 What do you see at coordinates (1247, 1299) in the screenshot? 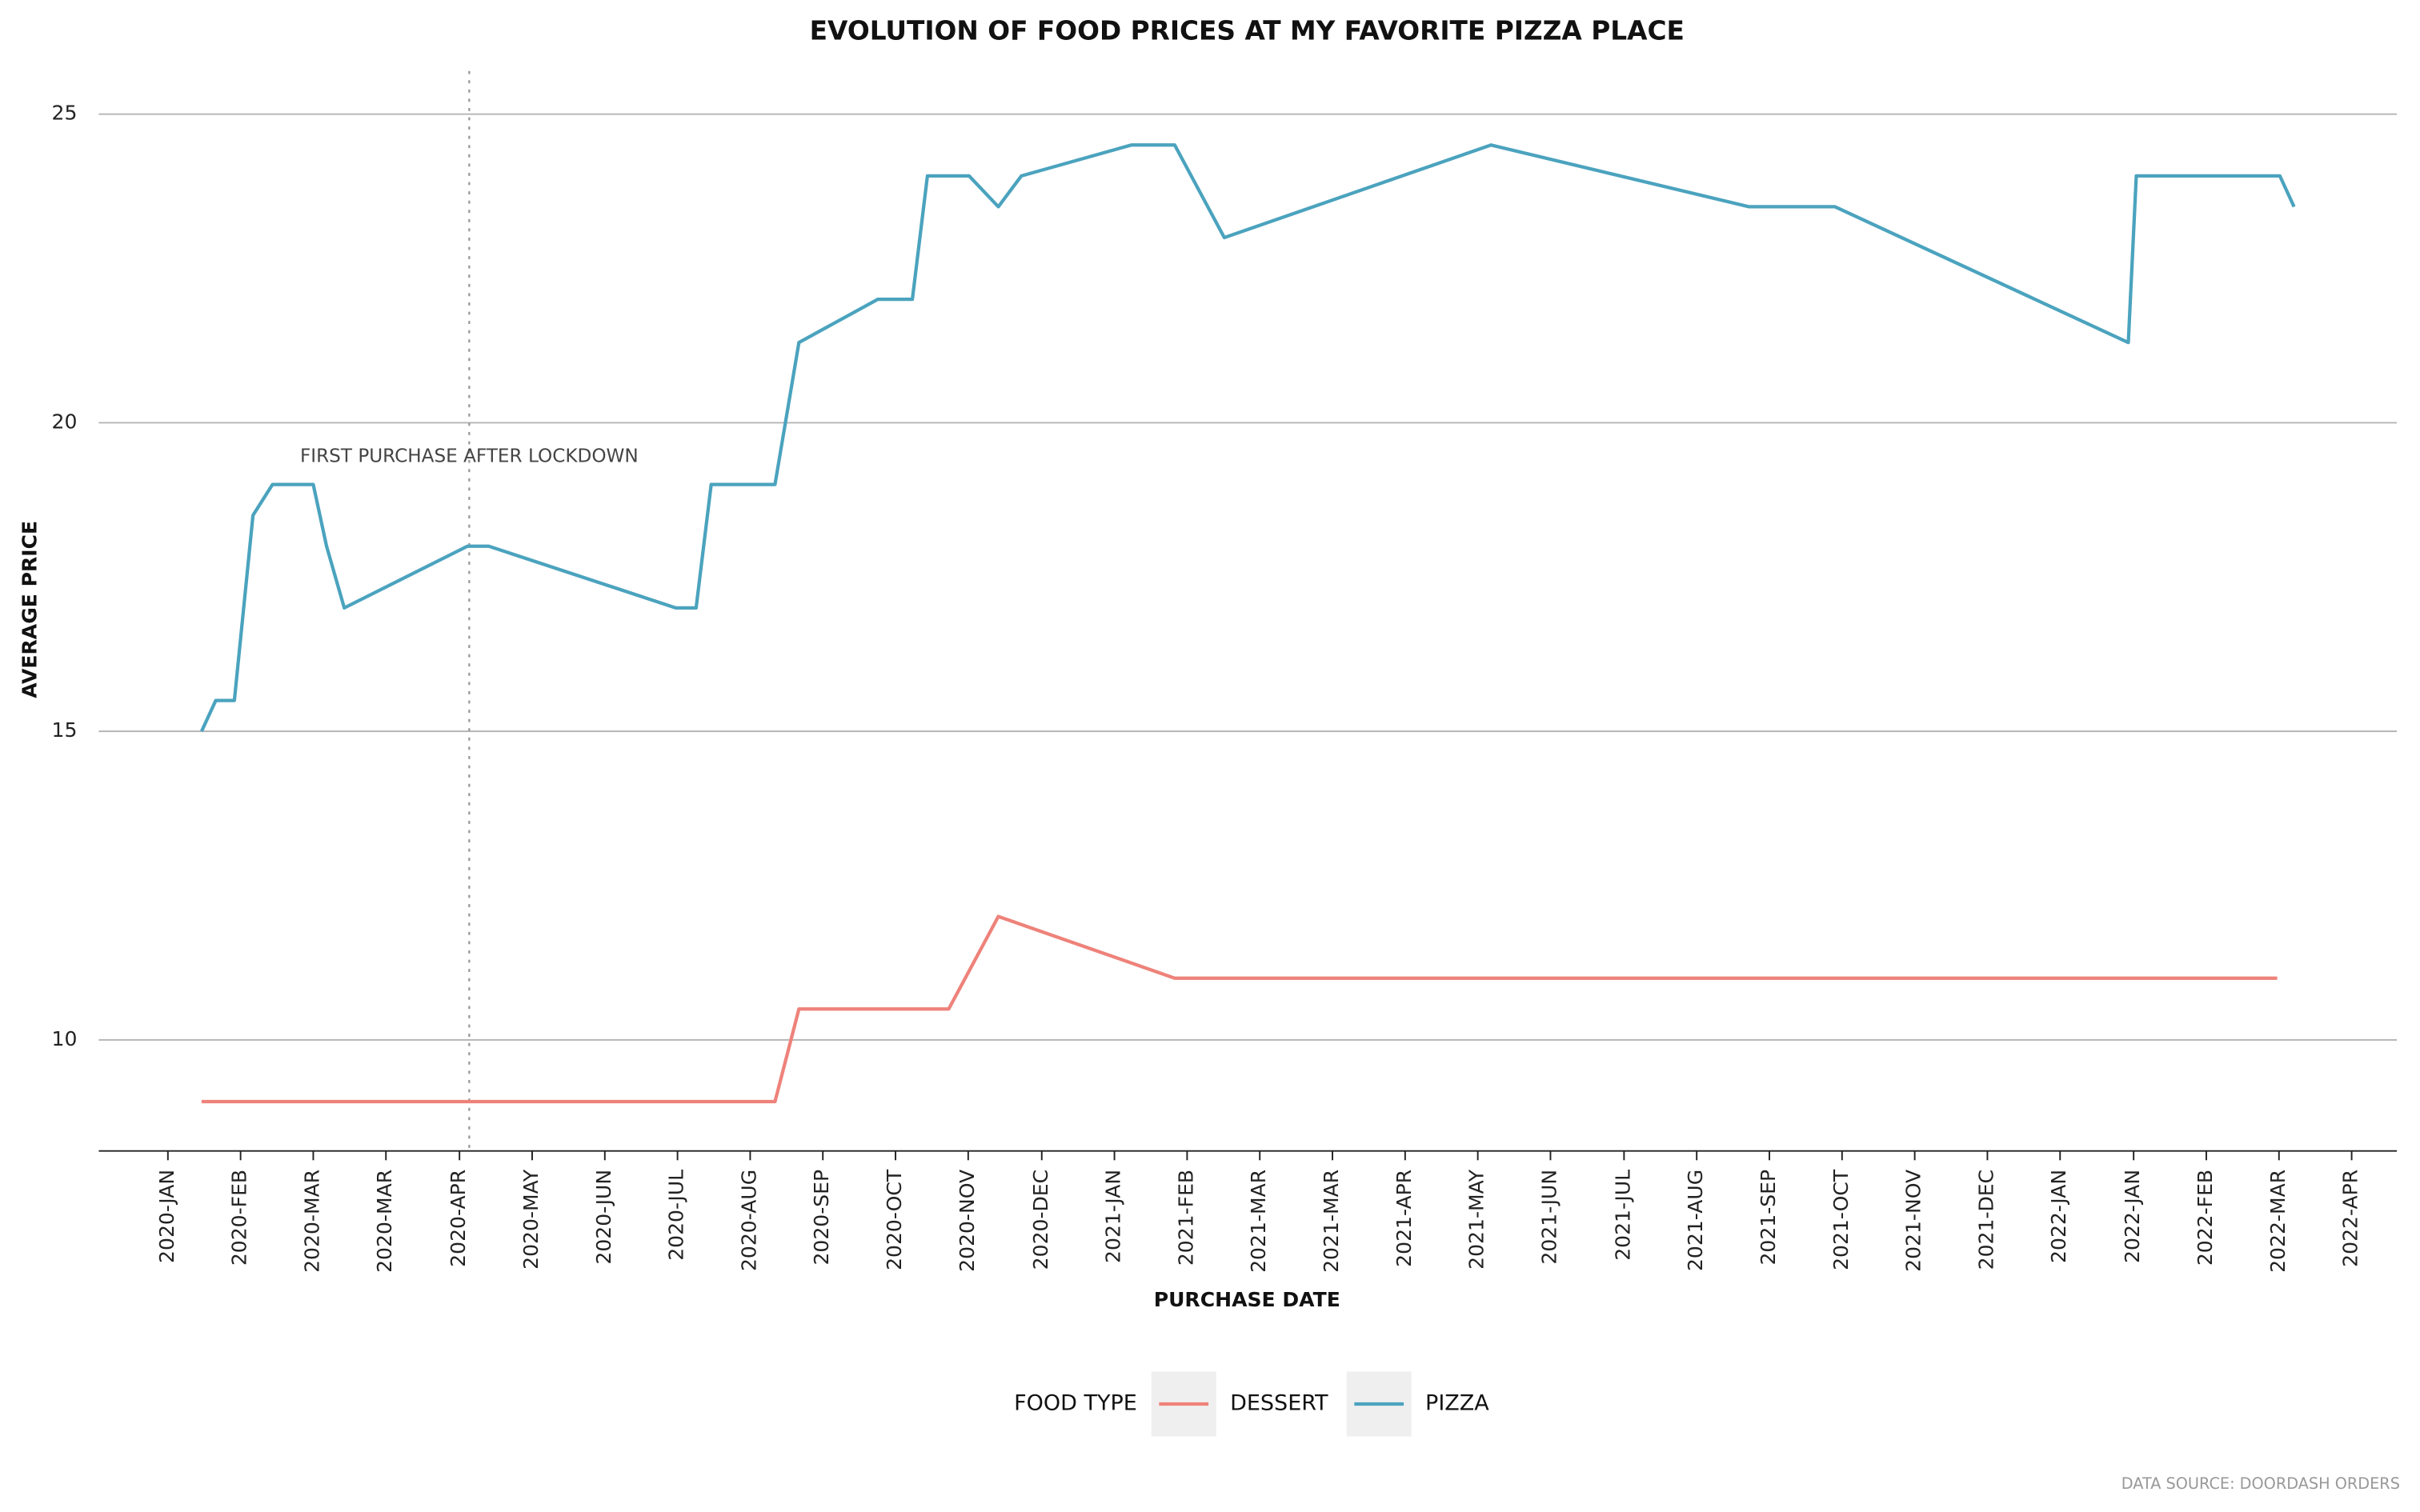
I see `x-axis-title: PURCHASE DATE` at bounding box center [1247, 1299].